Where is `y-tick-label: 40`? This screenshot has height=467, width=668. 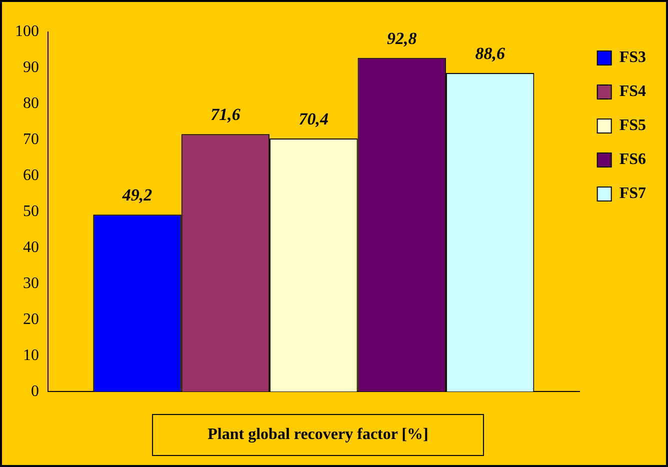
y-tick-label: 40 is located at coordinates (31, 247).